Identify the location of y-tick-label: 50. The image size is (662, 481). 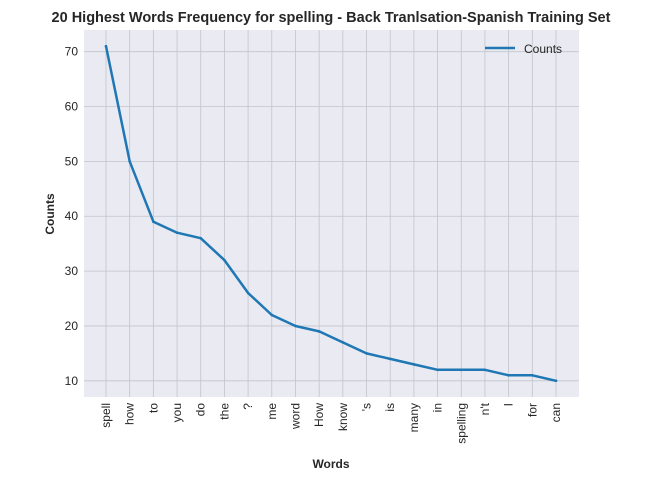
(72, 161).